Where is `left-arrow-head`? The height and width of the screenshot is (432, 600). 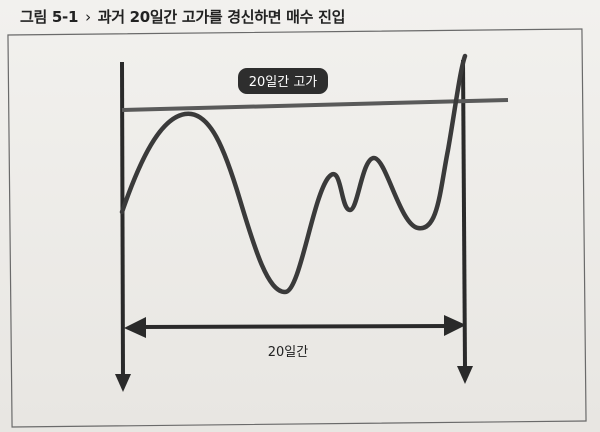 left-arrow-head is located at coordinates (123, 383).